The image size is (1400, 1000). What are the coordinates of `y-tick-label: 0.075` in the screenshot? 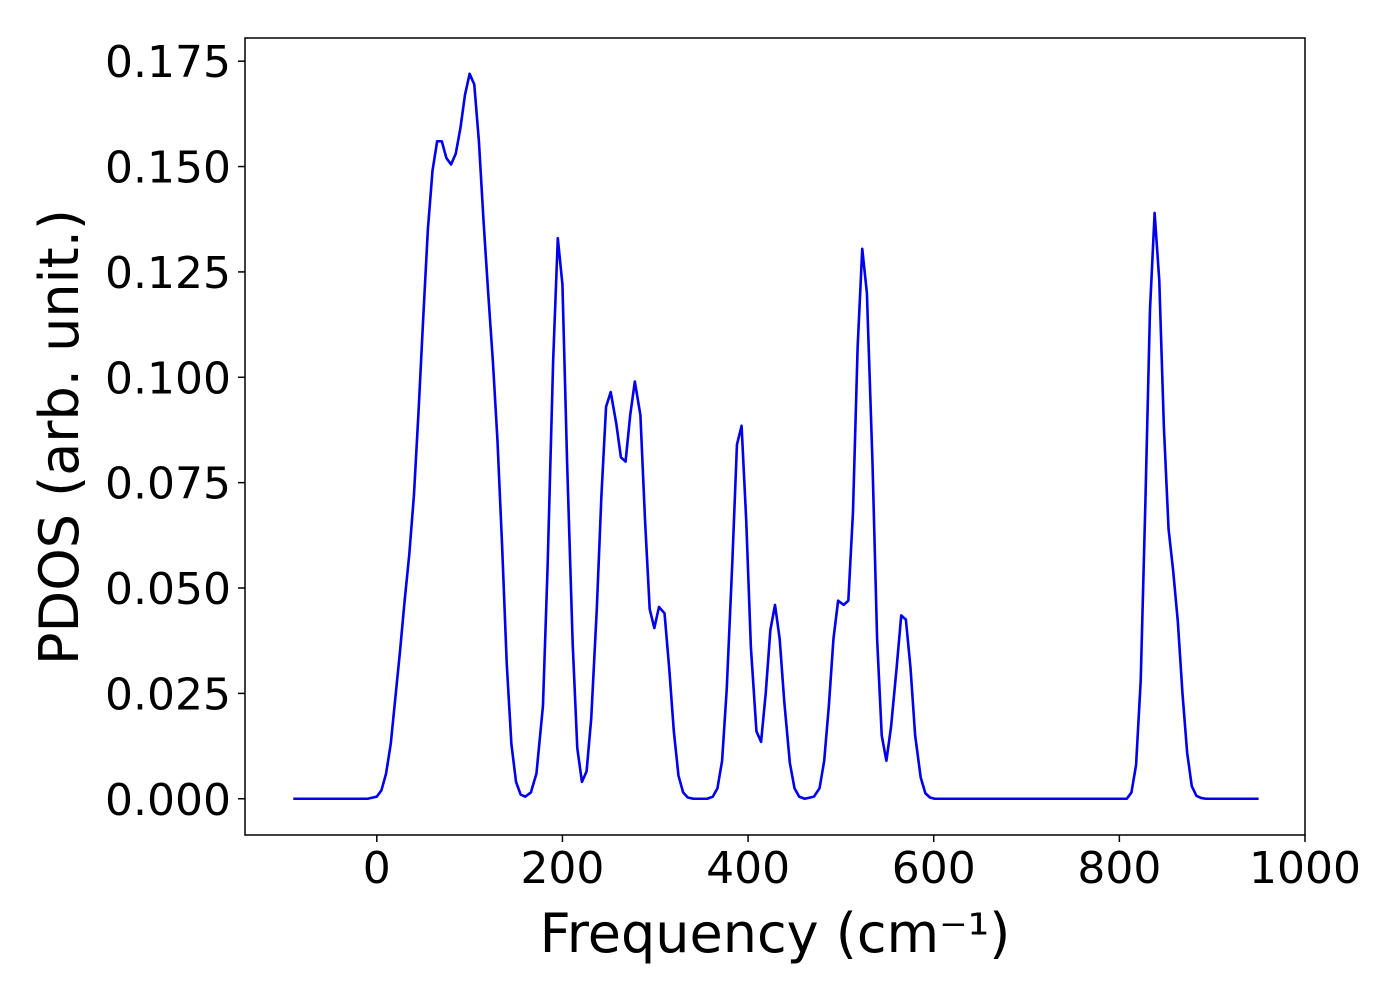 It's located at (168, 484).